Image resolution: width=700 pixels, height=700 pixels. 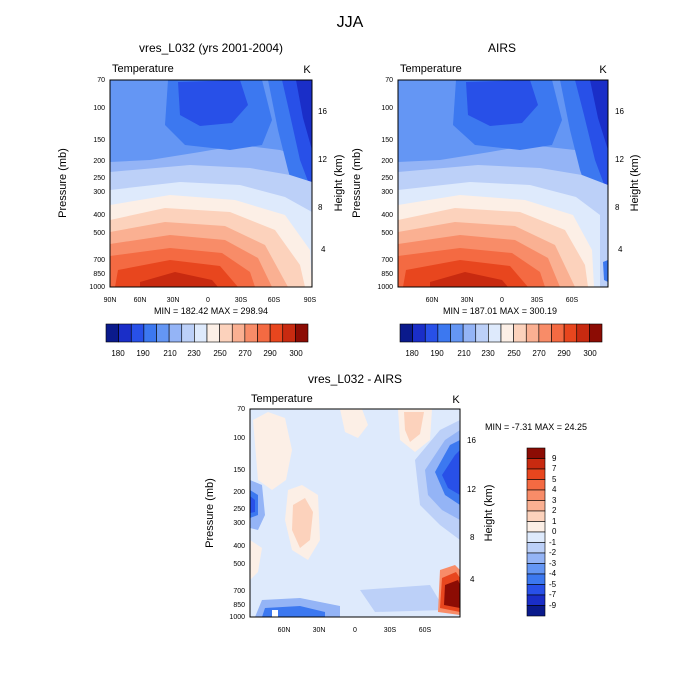 I want to click on panel-diff-variable-label: Temperature, so click(x=282, y=399).